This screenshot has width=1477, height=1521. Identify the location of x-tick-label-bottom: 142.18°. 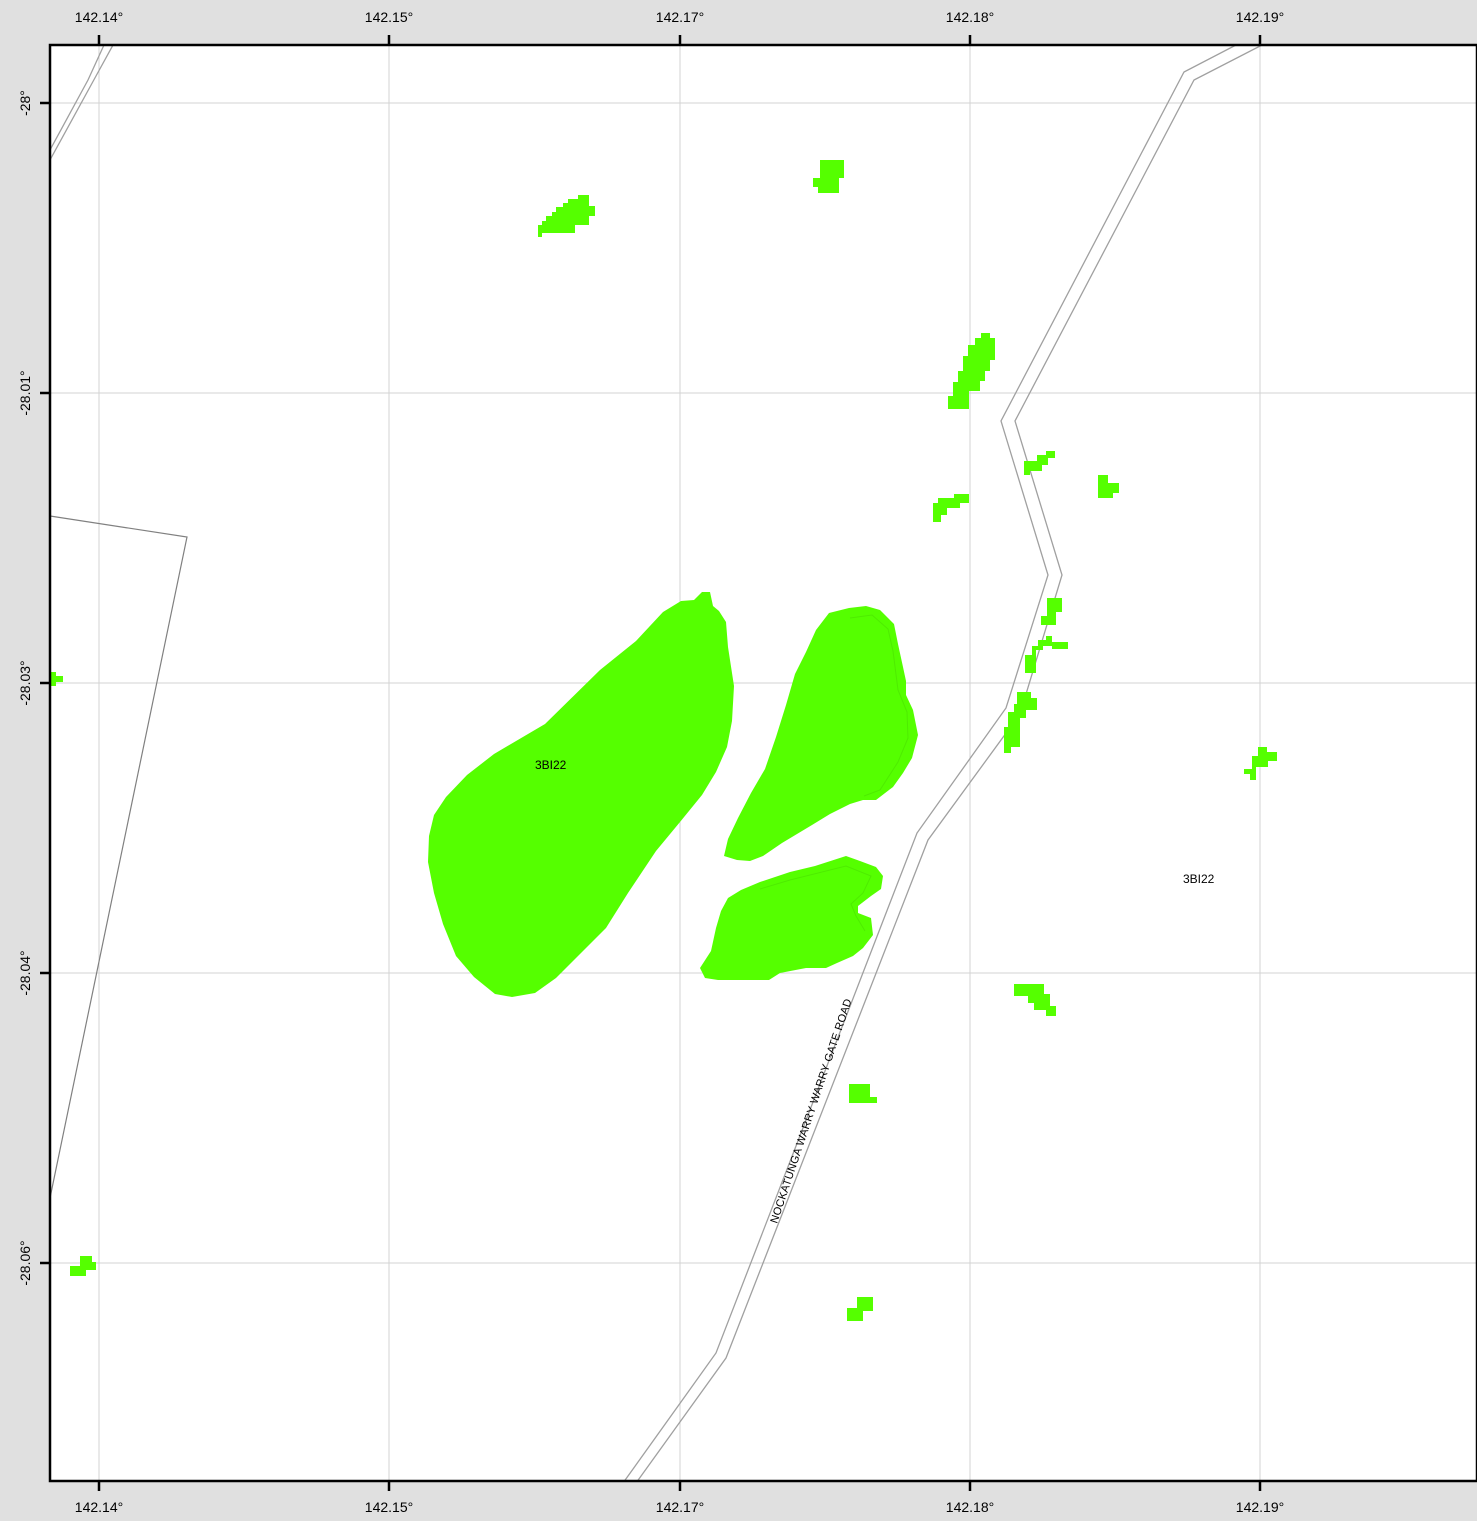
(970, 1507).